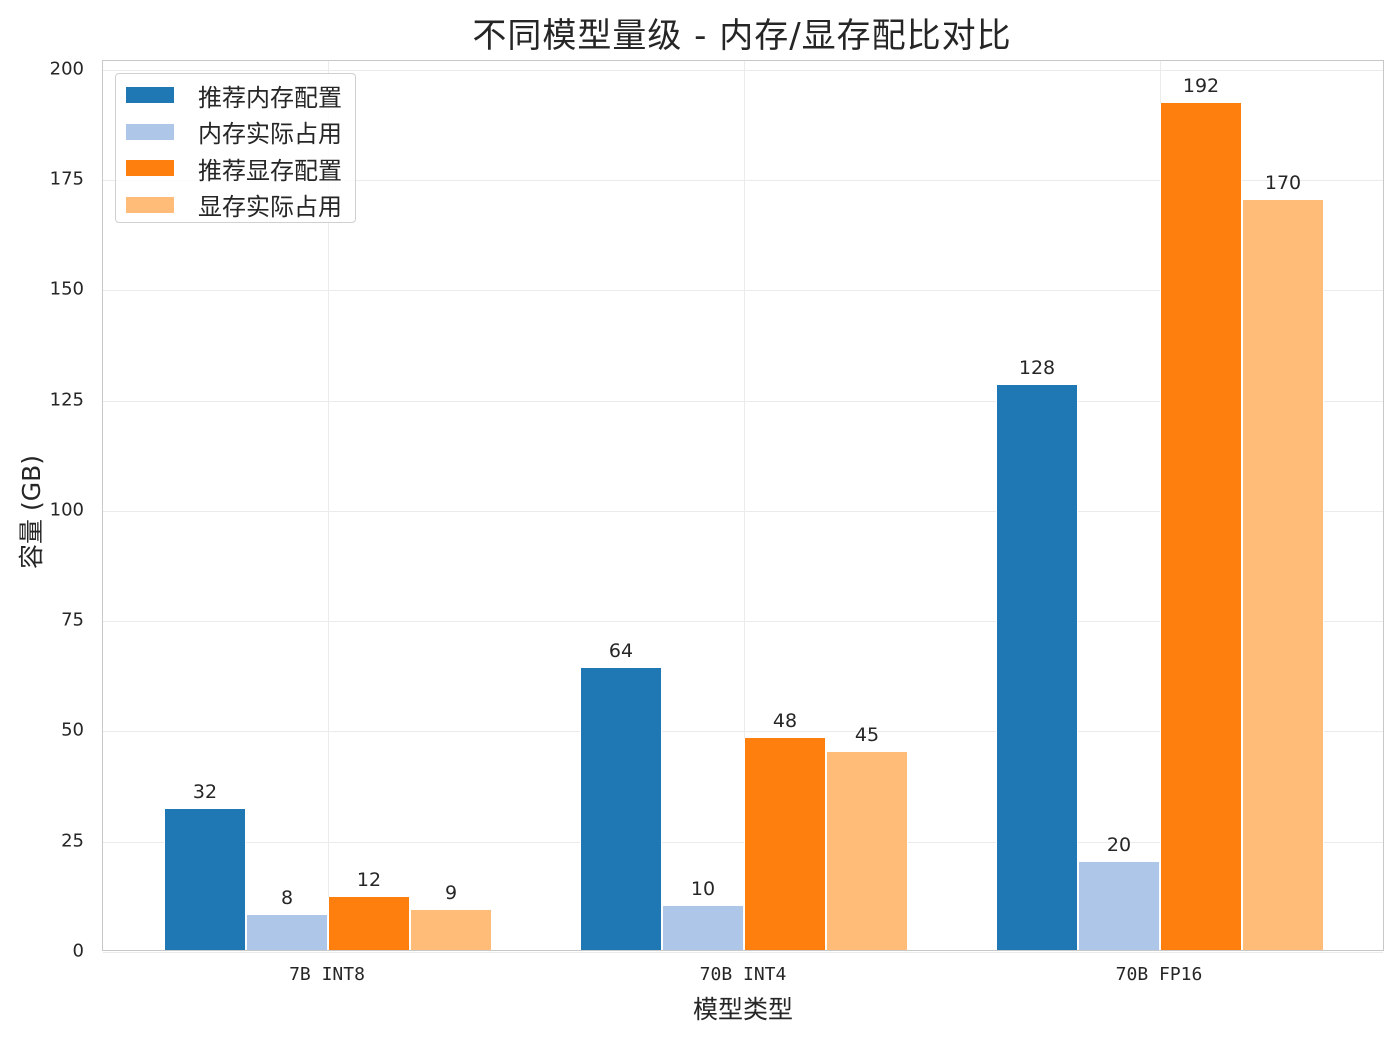  Describe the element at coordinates (742, 1009) in the screenshot. I see `x-axis-label: 模型类型` at that location.